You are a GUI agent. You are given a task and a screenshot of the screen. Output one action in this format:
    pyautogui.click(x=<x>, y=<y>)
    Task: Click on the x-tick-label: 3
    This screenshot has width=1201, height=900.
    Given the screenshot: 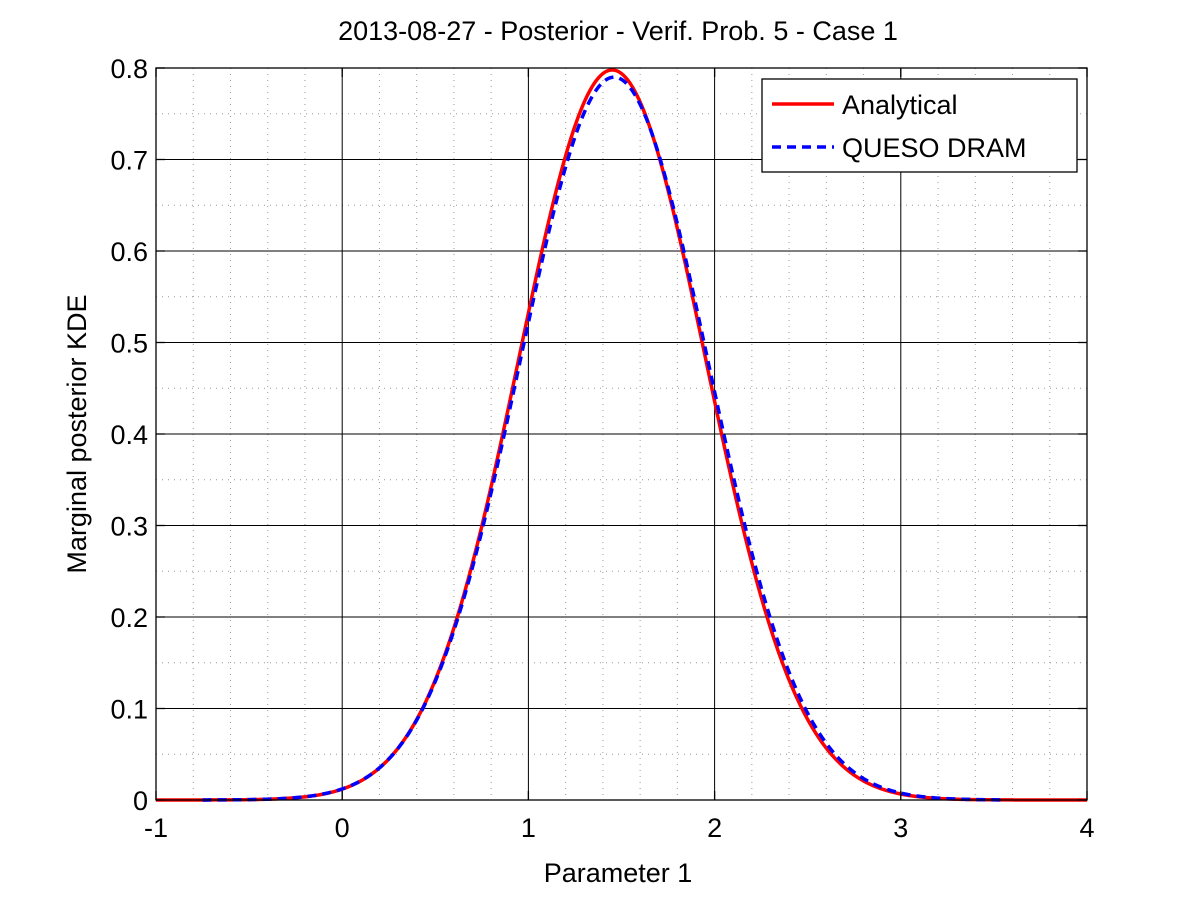 What is the action you would take?
    pyautogui.click(x=900, y=828)
    